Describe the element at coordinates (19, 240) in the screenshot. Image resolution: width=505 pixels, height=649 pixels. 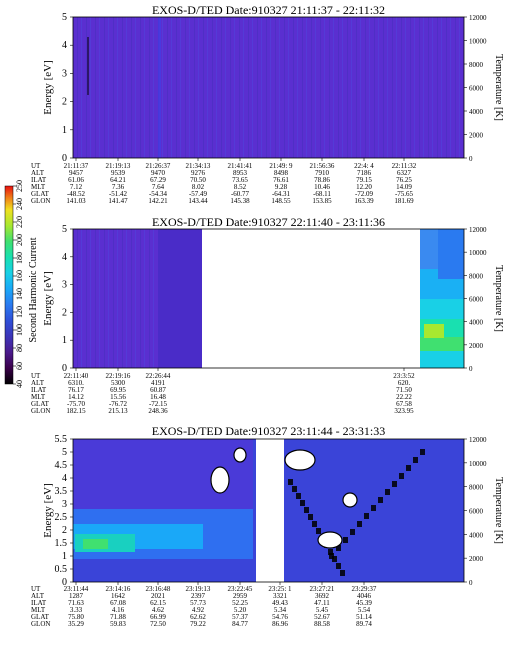
I see `colorbar-tick-label: 200` at that location.